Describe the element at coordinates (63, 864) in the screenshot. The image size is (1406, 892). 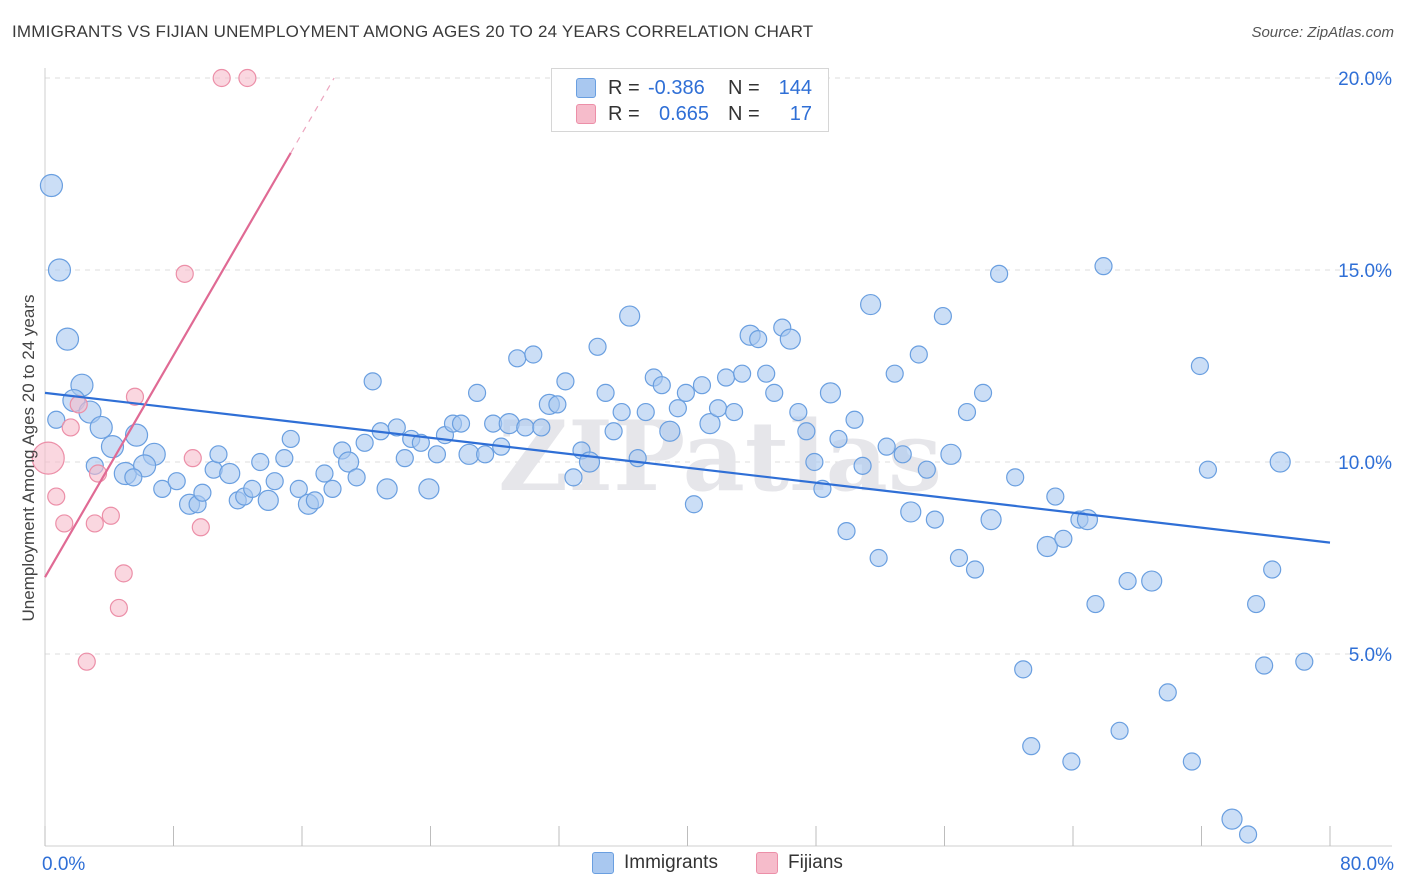
I see `x-tick-label: 0.0%` at that location.